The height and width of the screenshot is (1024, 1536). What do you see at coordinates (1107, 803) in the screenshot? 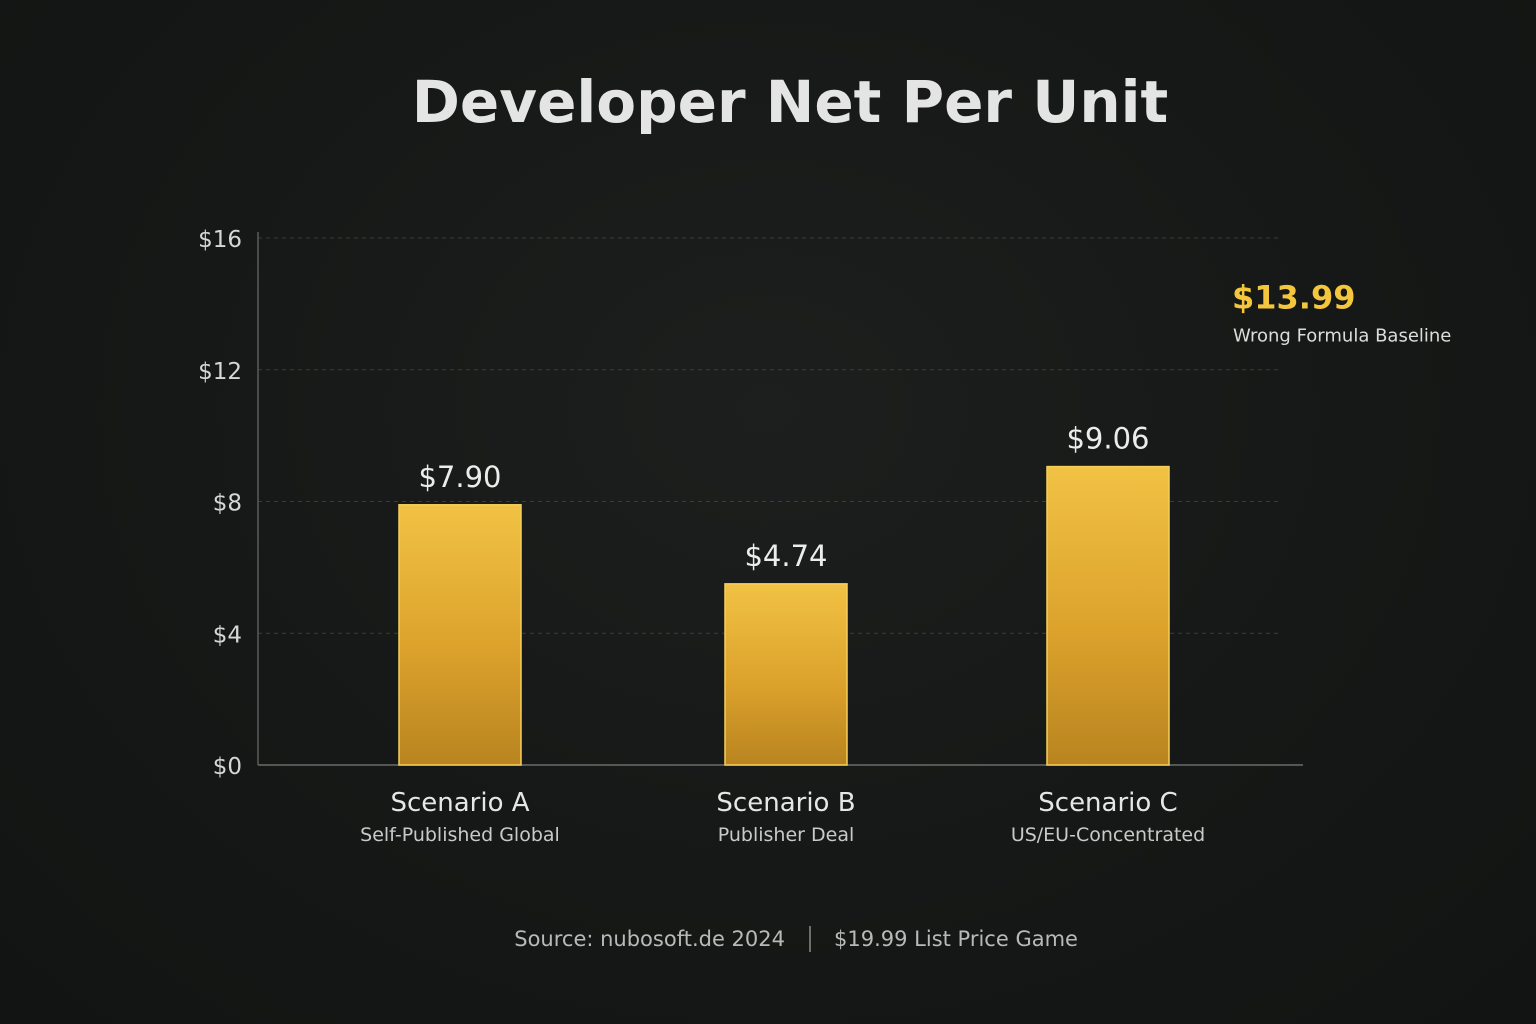
I see `category-label: Scenario C` at bounding box center [1107, 803].